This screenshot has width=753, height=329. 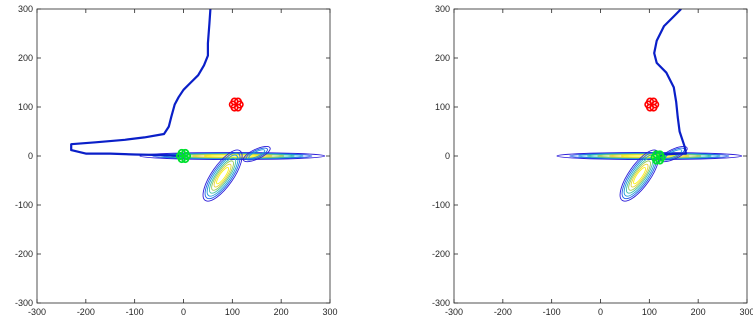 I want to click on plot-area, so click(x=649, y=105).